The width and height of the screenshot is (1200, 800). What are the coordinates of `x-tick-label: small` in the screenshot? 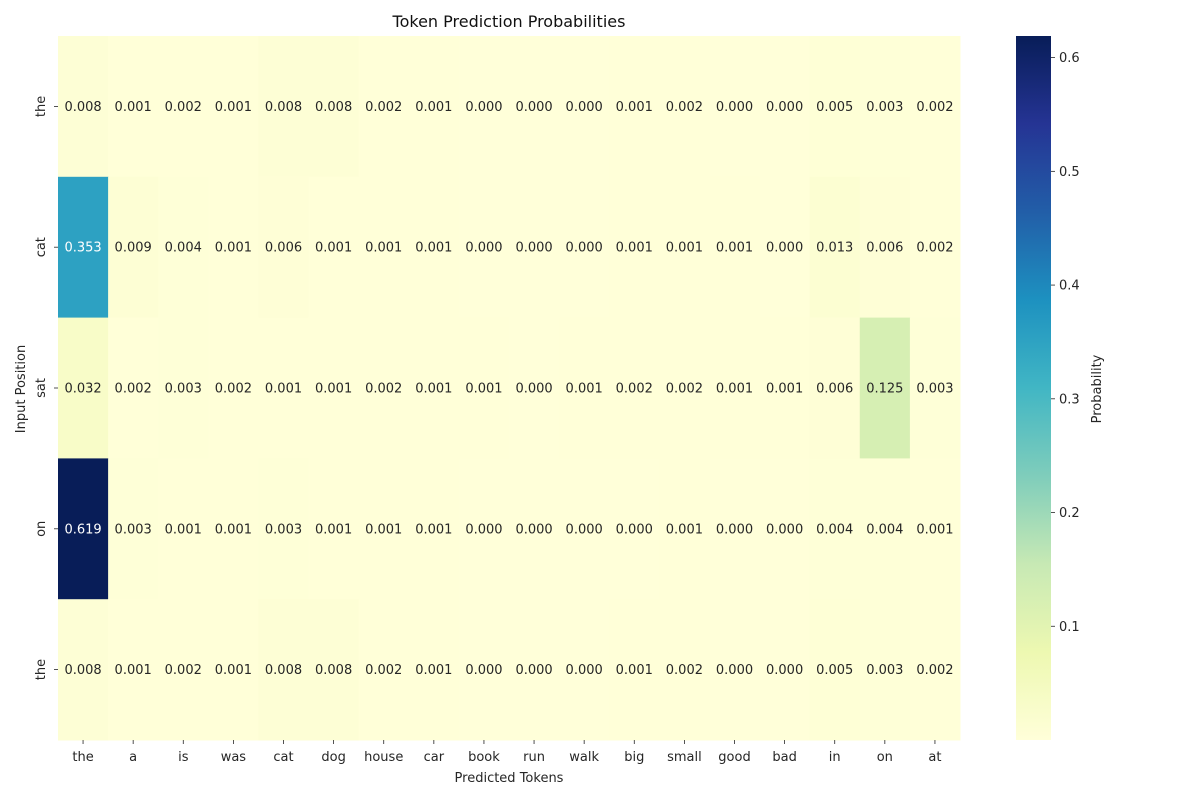 It's located at (684, 757).